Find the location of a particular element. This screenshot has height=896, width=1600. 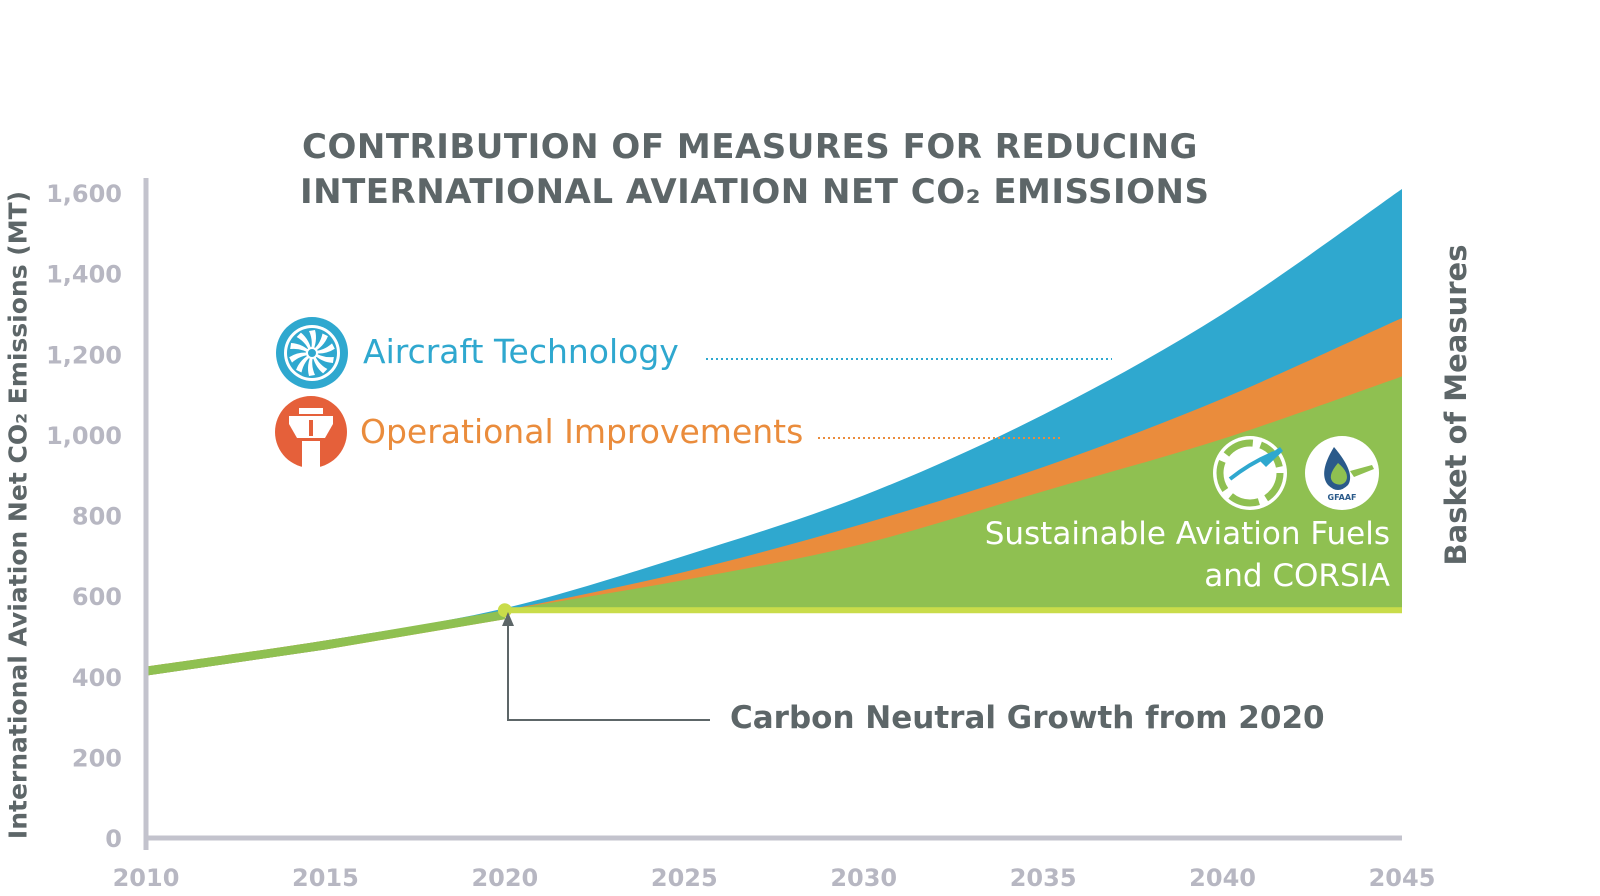

fan-icon is located at coordinates (312, 353).